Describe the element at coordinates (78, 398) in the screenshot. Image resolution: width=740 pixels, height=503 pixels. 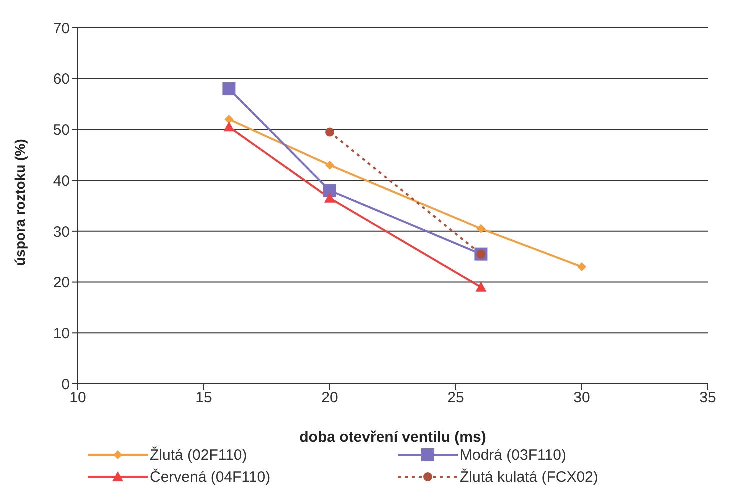
I see `x-tick-label: 10` at that location.